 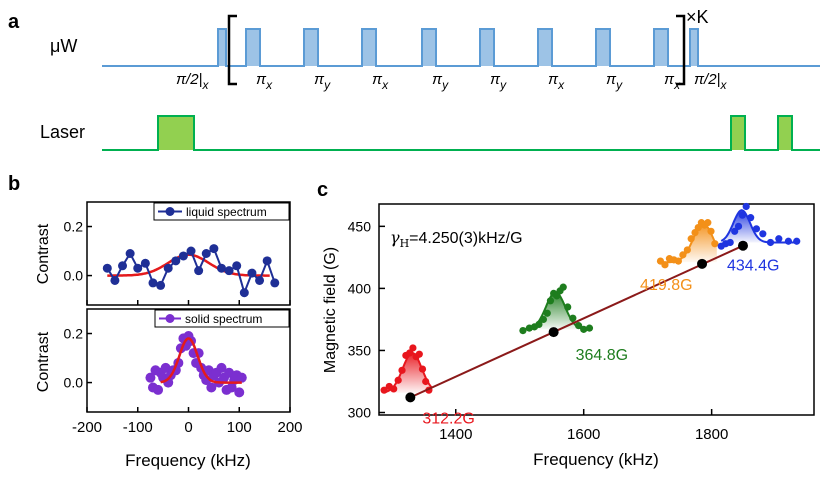 What do you see at coordinates (78, 251) in the screenshot?
I see `liquid-y-ticks: 0.0 0.2` at bounding box center [78, 251].